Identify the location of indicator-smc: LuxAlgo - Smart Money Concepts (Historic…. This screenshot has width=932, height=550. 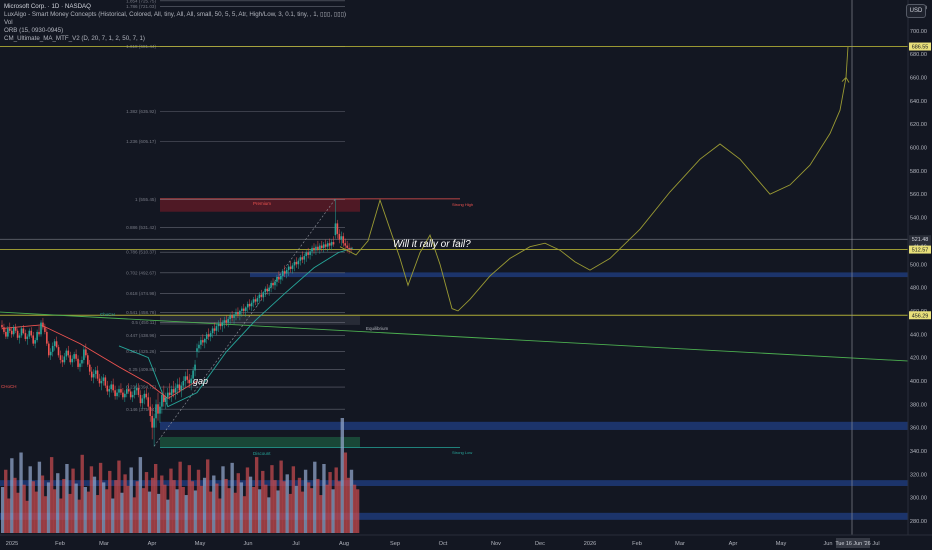
(175, 14).